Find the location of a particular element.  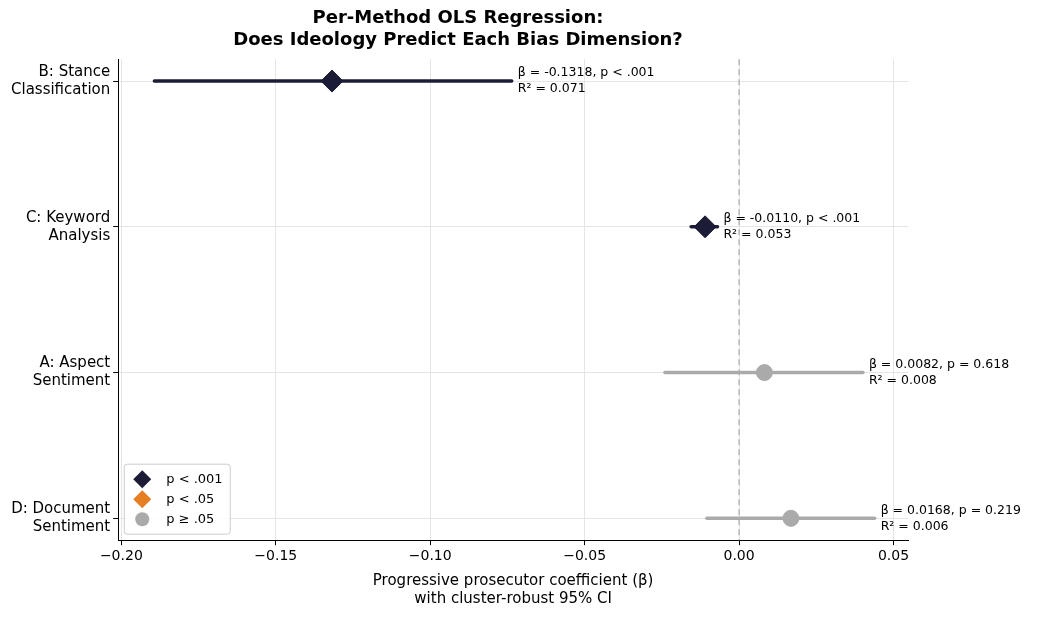

x-tick-label: 0.00 is located at coordinates (739, 555).